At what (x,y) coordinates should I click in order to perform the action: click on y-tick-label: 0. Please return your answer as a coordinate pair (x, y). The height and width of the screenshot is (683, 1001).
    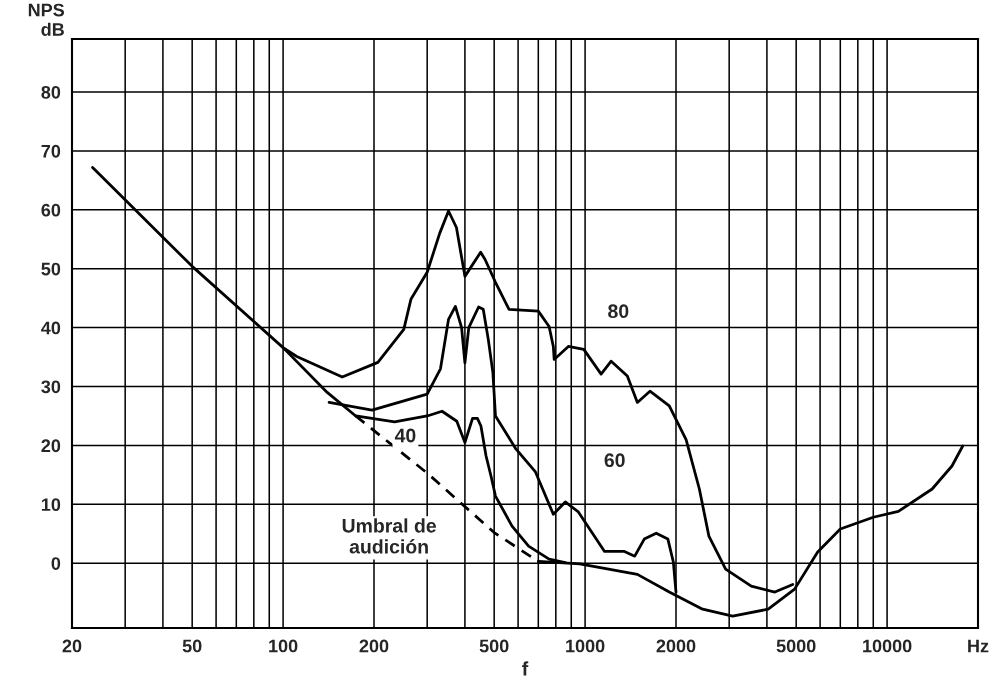
    Looking at the image, I should click on (56, 563).